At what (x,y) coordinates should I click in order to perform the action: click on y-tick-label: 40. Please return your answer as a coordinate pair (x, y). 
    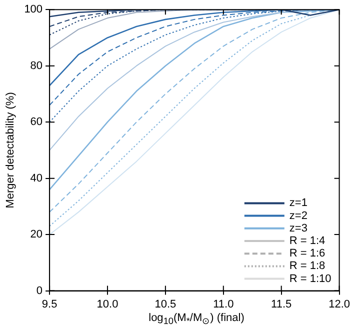
    Looking at the image, I should click on (36, 178).